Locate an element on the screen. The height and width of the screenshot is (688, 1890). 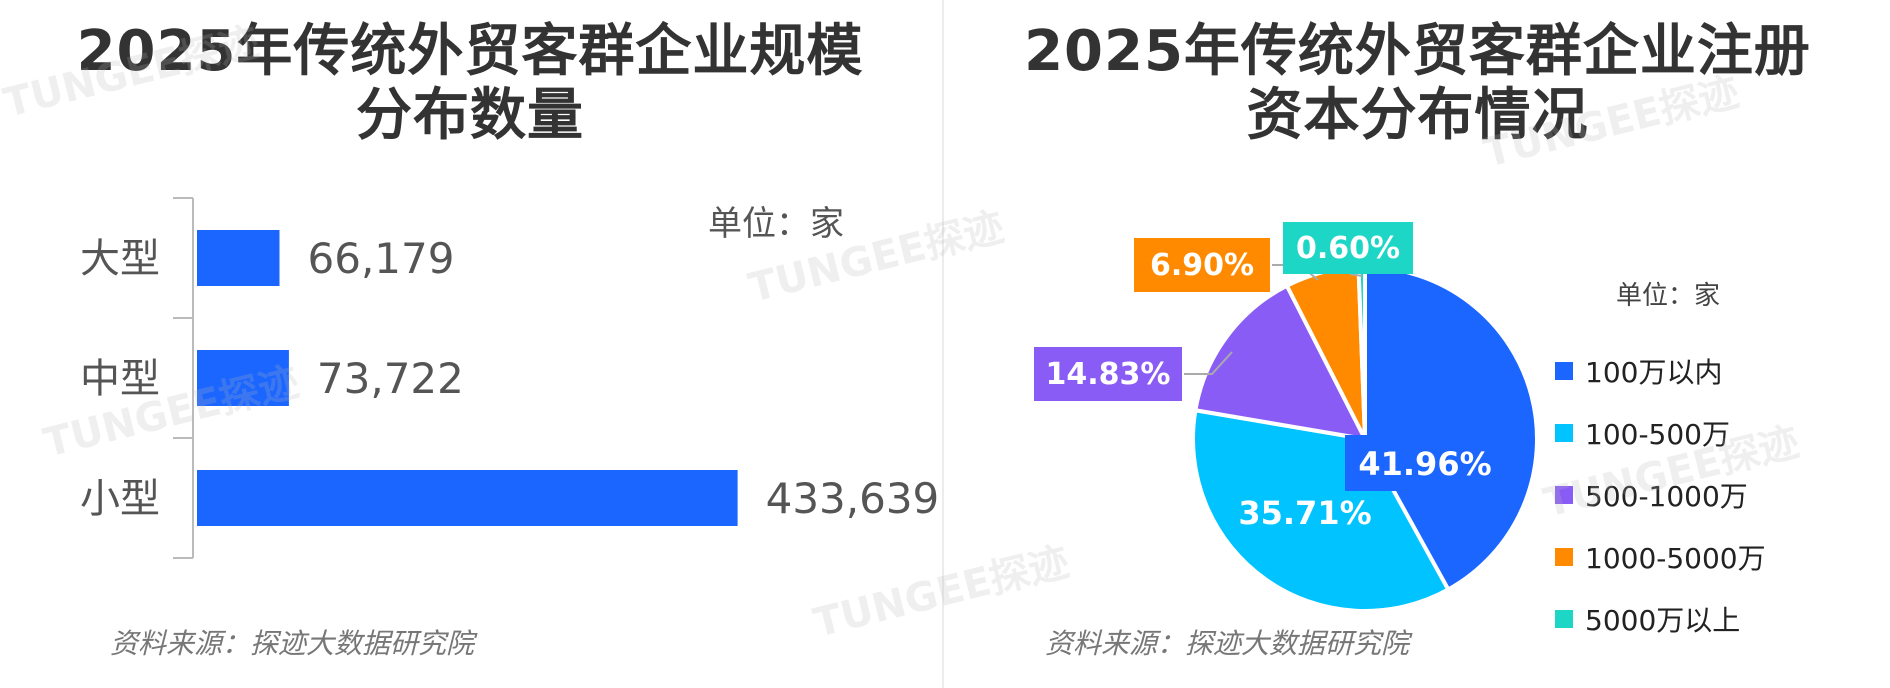
legend-item: 1000-5000万 is located at coordinates (1660, 557).